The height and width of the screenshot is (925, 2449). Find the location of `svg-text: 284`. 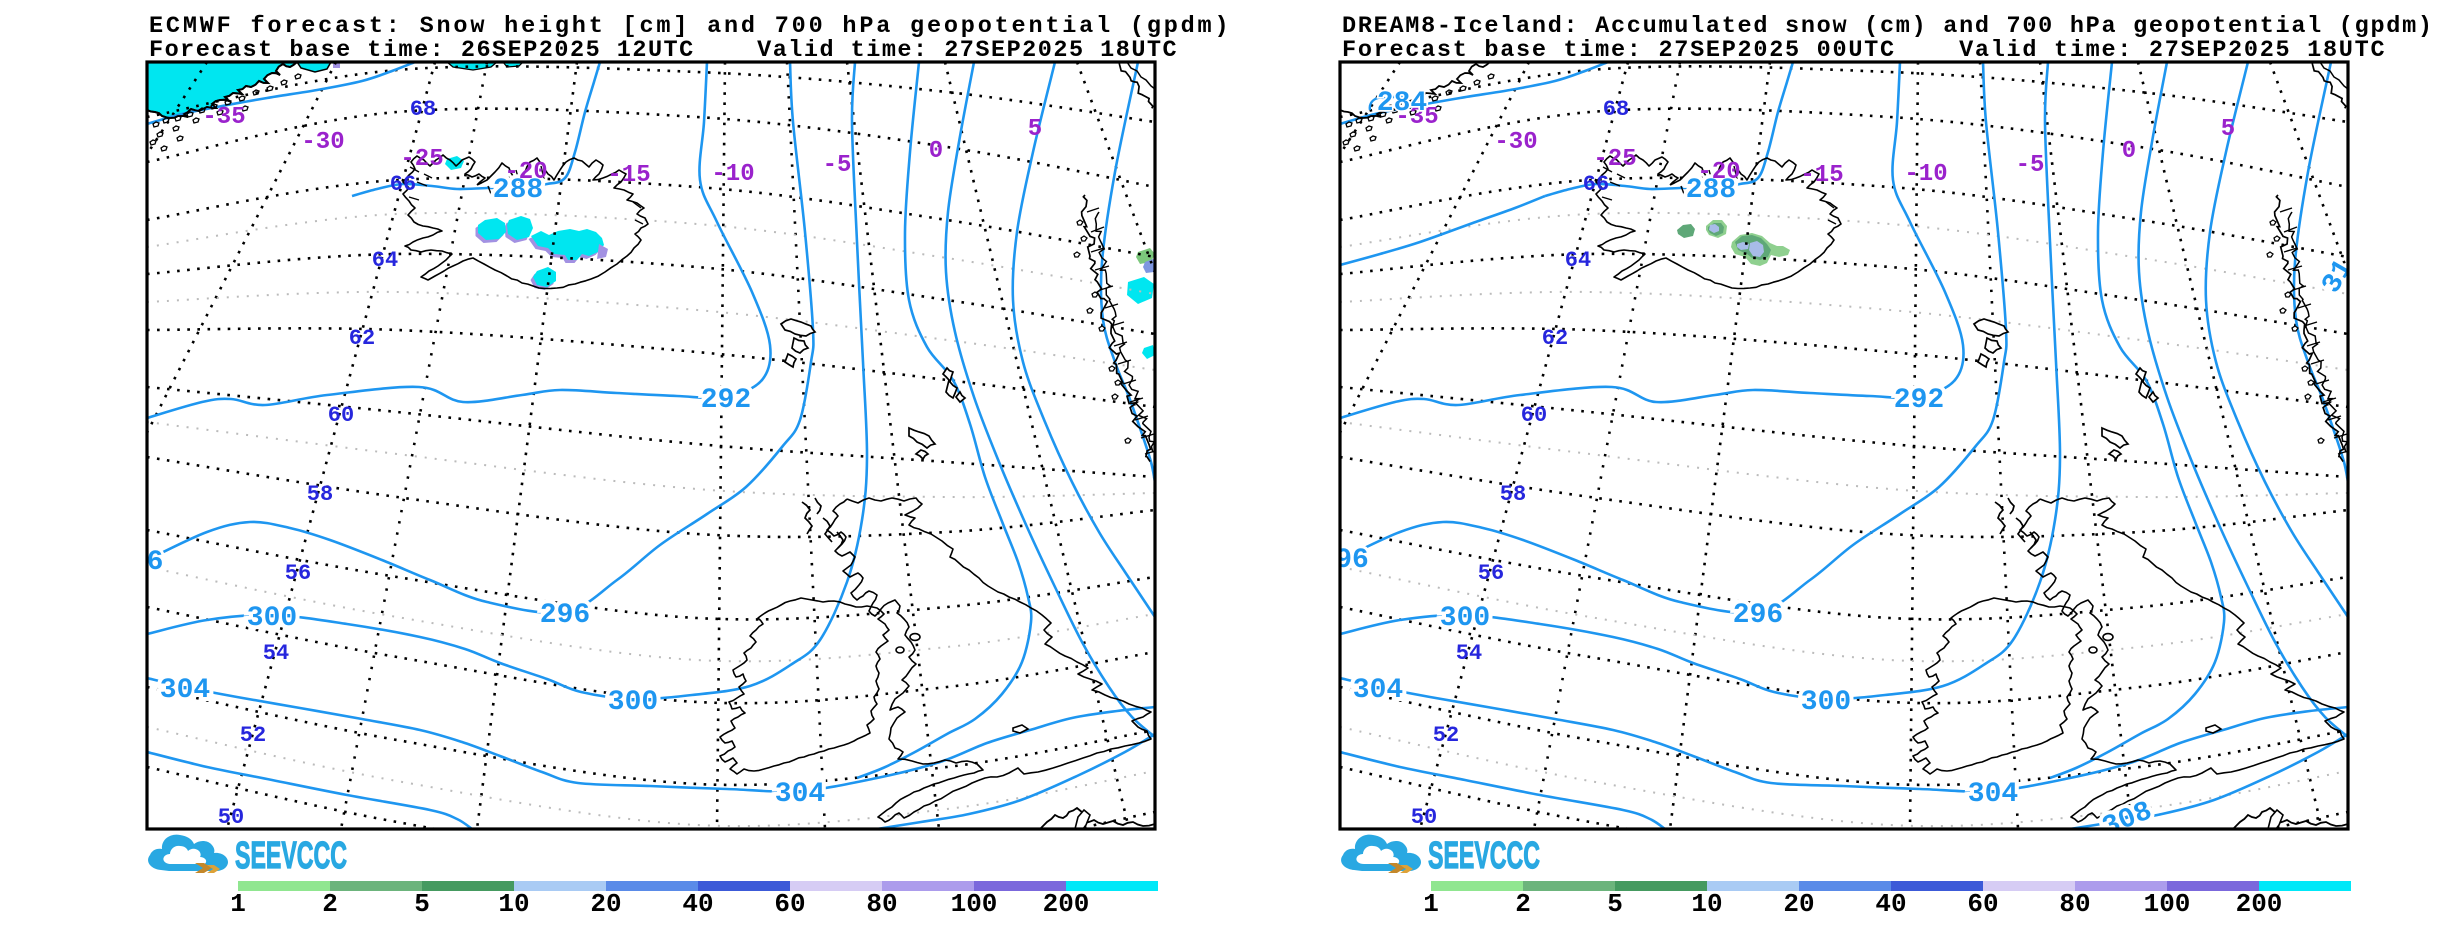

svg-text: 284 is located at coordinates (1402, 103).